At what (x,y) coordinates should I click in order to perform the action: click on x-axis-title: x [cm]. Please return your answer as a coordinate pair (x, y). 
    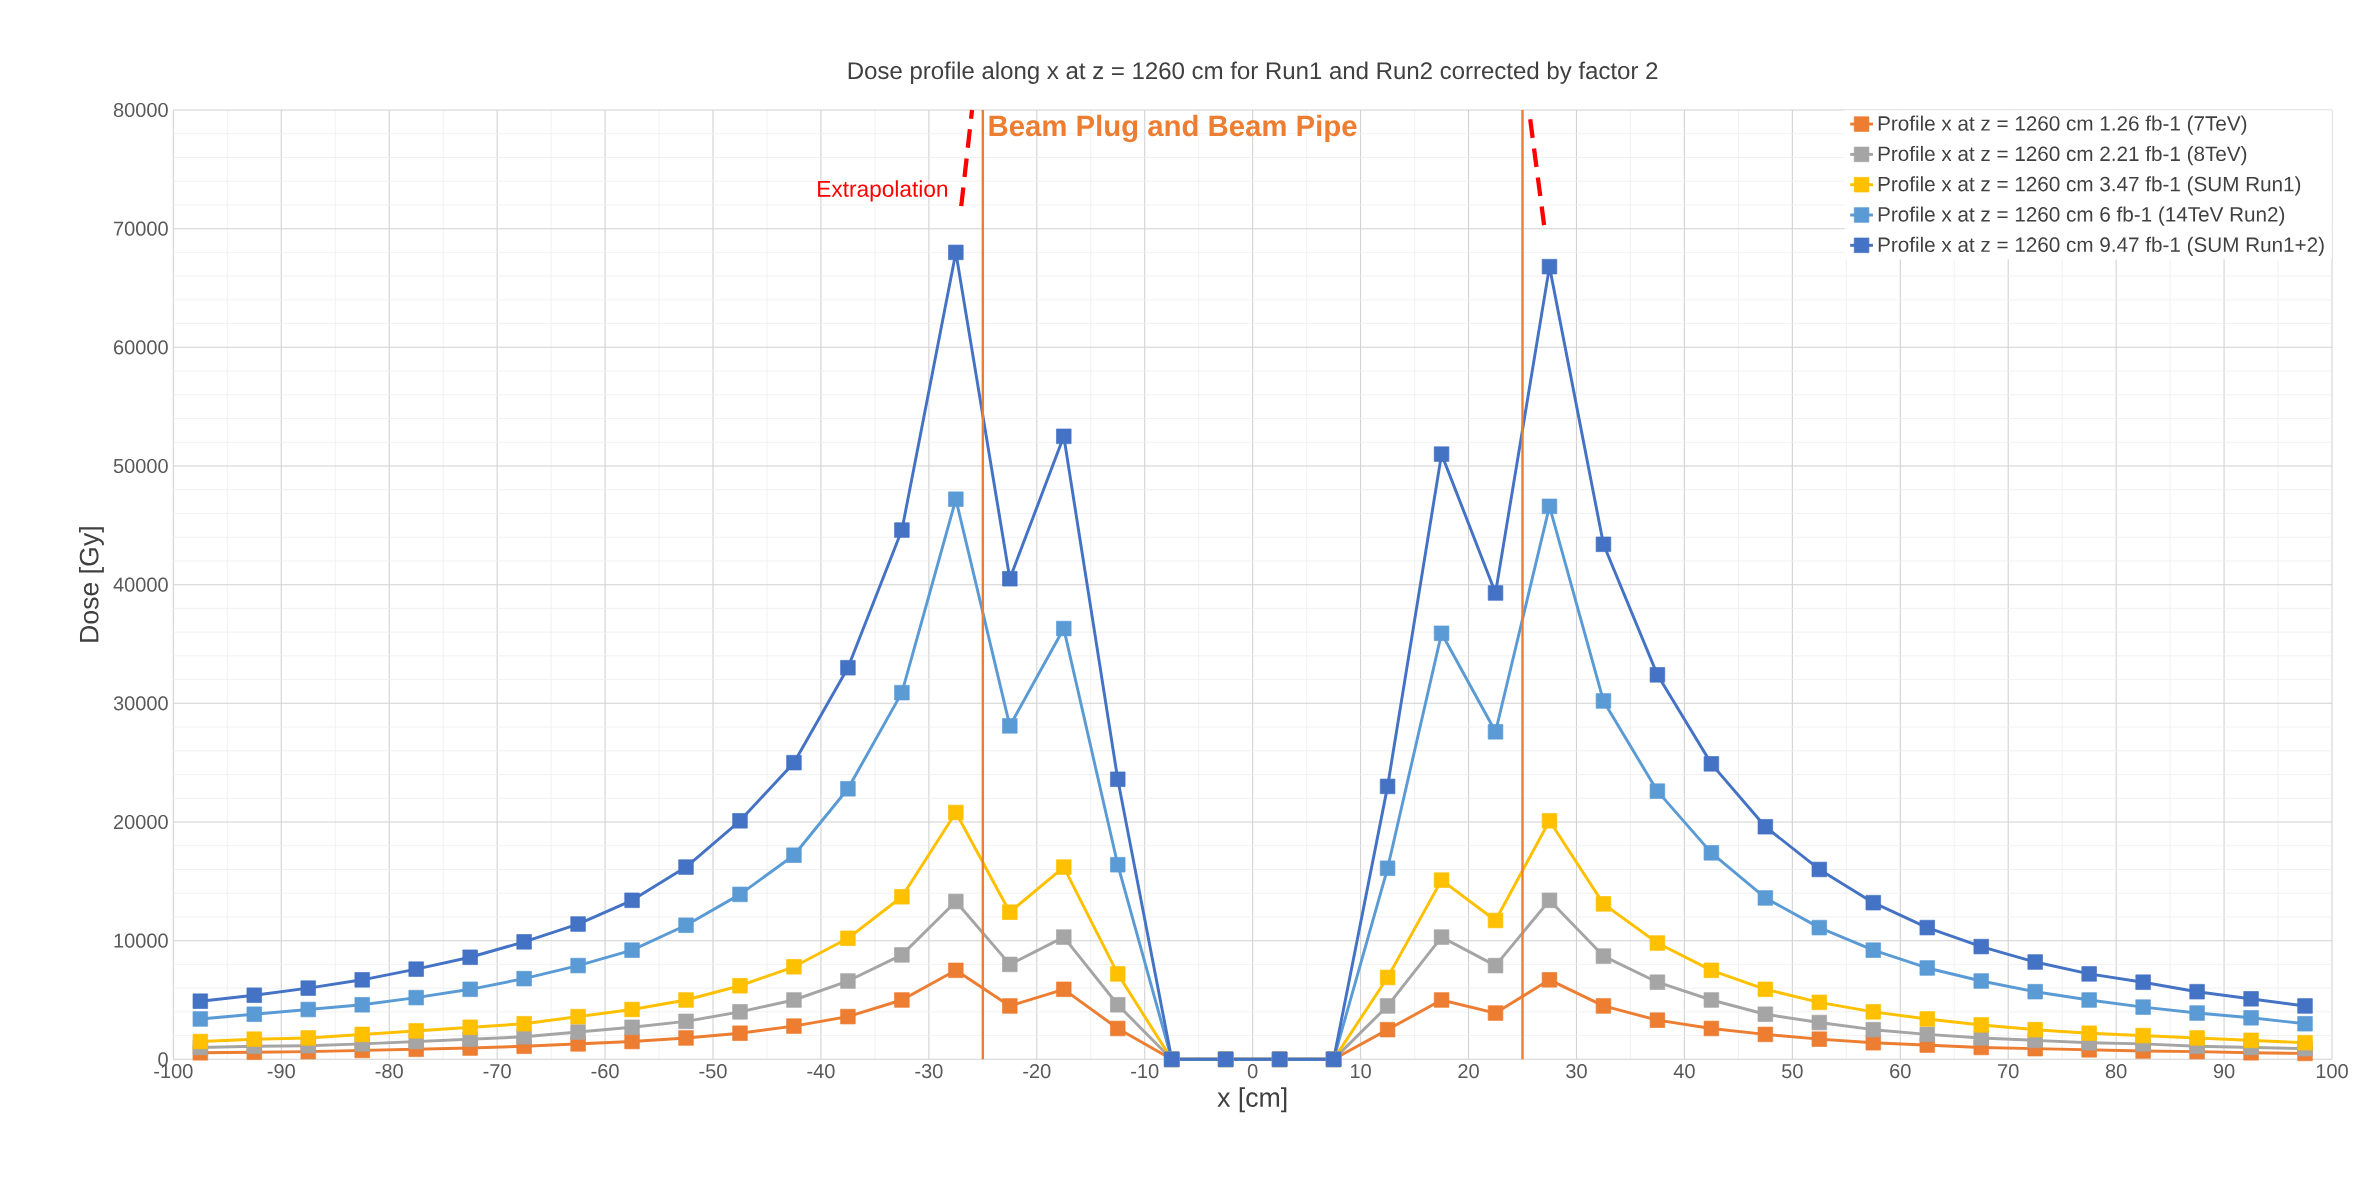
    Looking at the image, I should click on (1252, 1100).